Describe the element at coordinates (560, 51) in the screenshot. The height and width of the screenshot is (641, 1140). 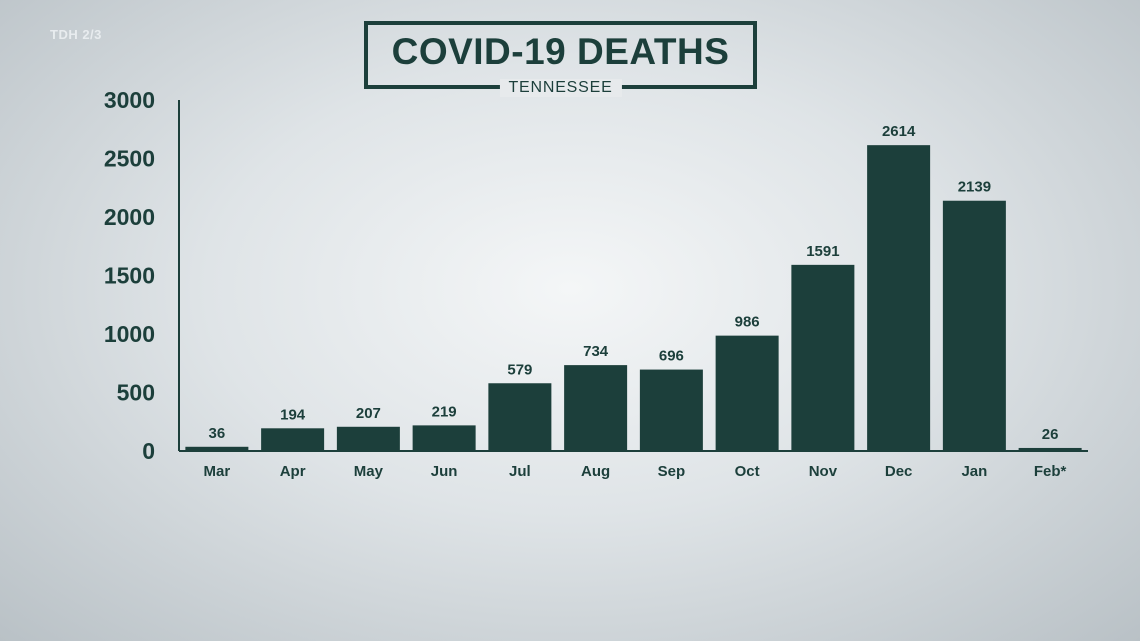
I see `chart-title: COVID-19 DEATHS` at that location.